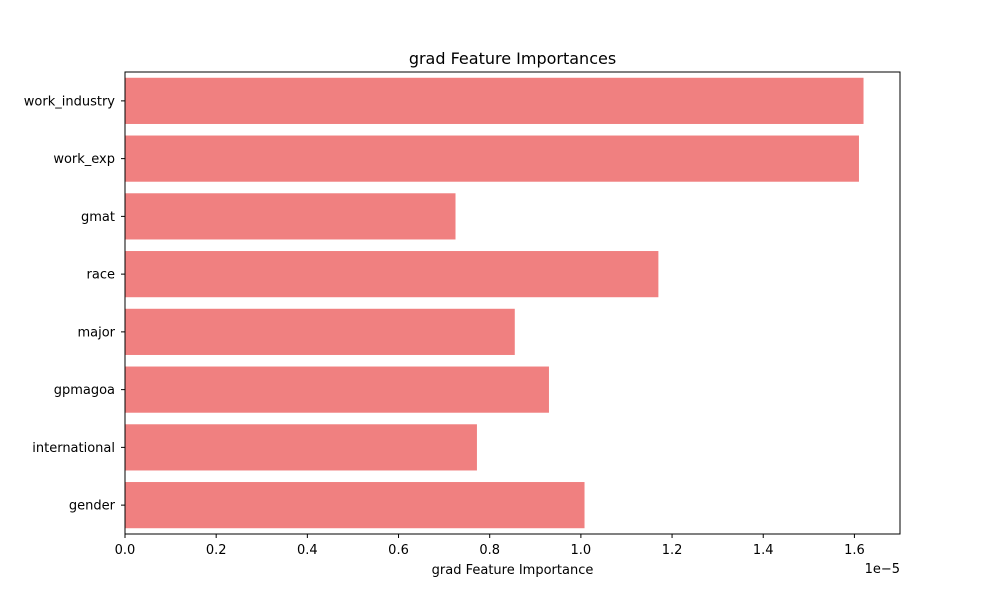  What do you see at coordinates (854, 550) in the screenshot?
I see `x-tick-label: 1.6` at bounding box center [854, 550].